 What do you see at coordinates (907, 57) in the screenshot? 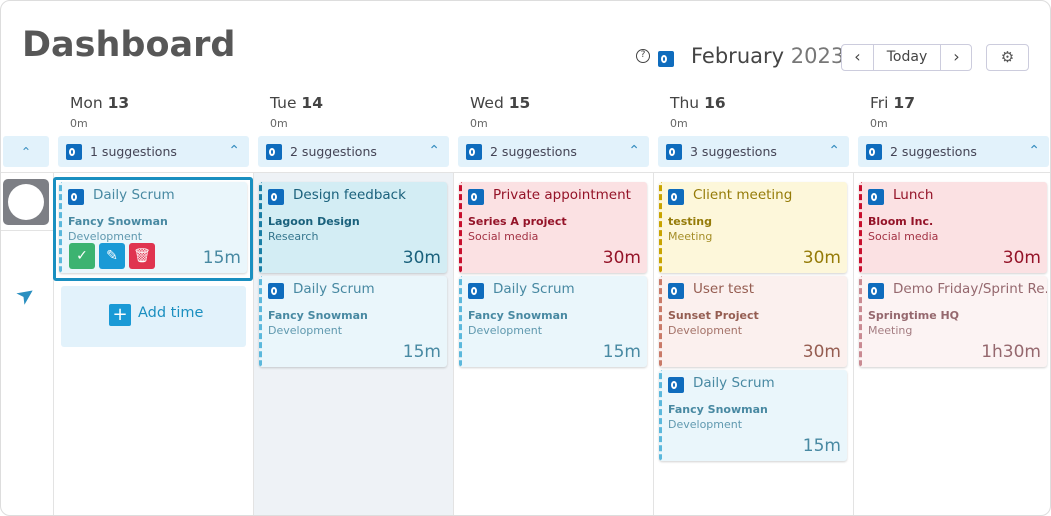
I see `today-button: Today` at bounding box center [907, 57].